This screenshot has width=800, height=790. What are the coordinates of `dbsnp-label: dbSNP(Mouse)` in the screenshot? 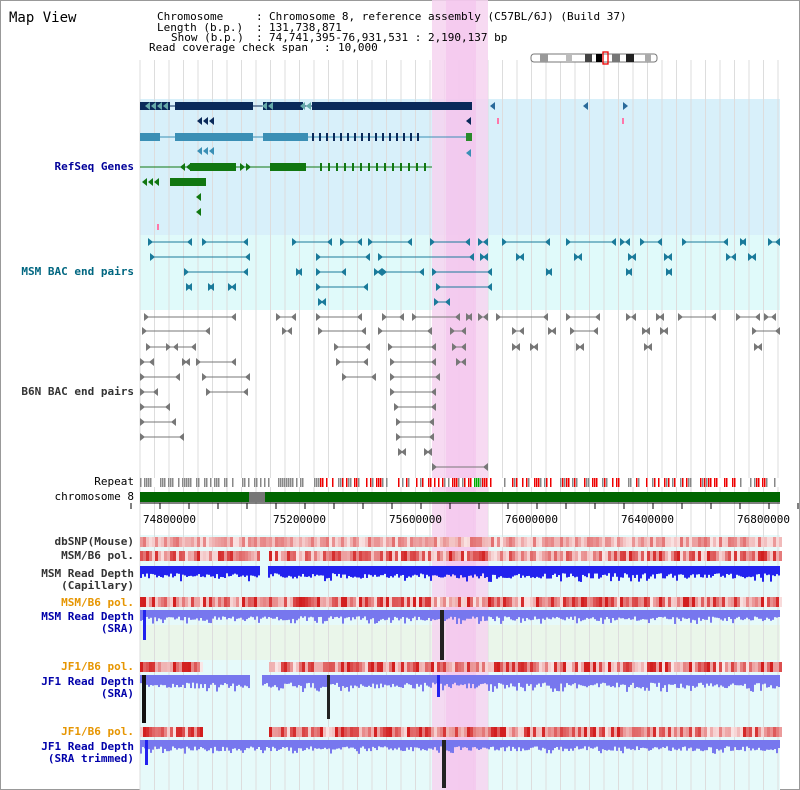 It's located at (94, 541).